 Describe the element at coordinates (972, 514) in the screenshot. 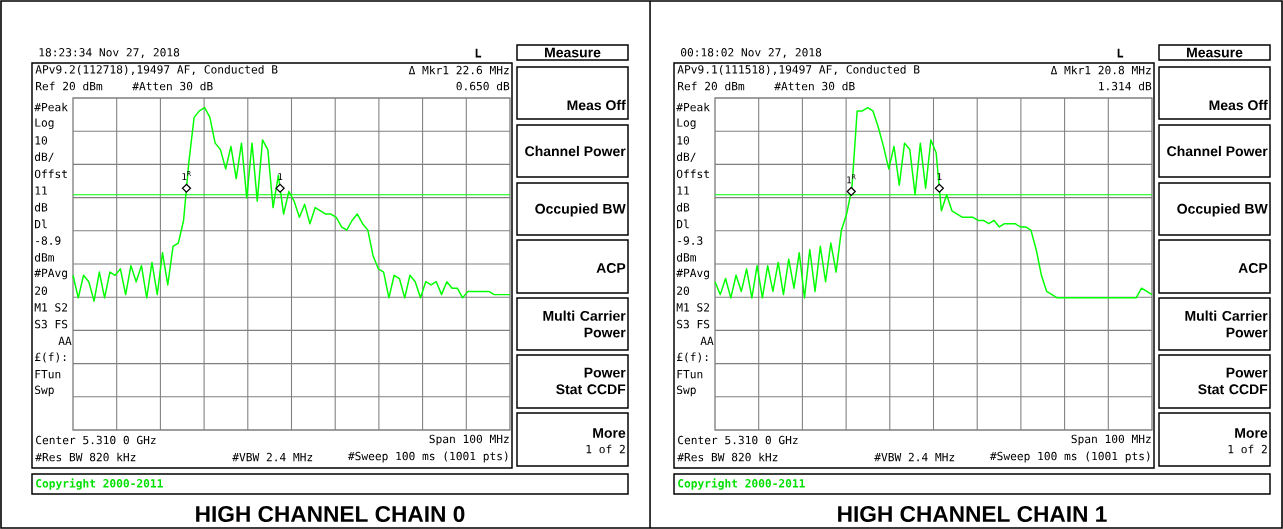

I see `text: HIGH CHANNEL CHAIN 1` at that location.